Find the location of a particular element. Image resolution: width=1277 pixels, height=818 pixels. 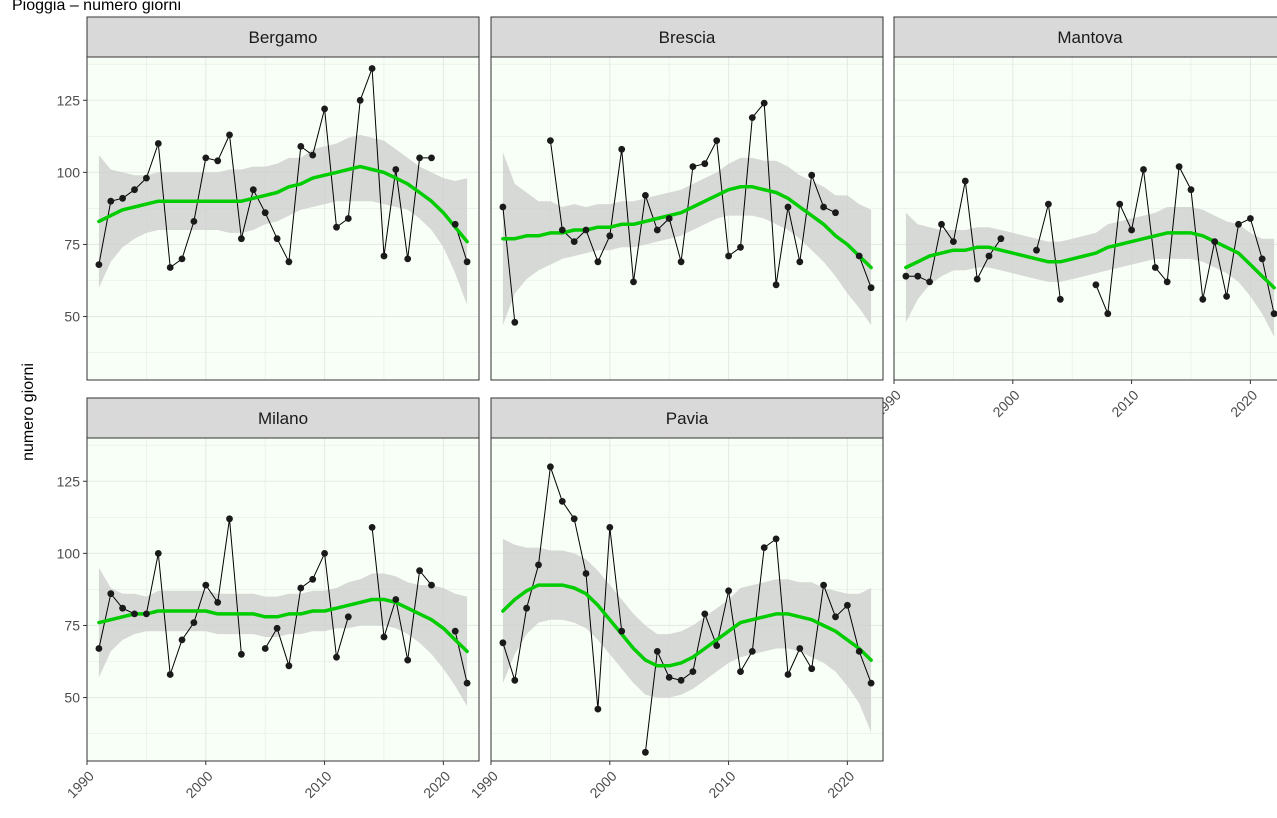

y-tick-label: 100 is located at coordinates (69, 172).